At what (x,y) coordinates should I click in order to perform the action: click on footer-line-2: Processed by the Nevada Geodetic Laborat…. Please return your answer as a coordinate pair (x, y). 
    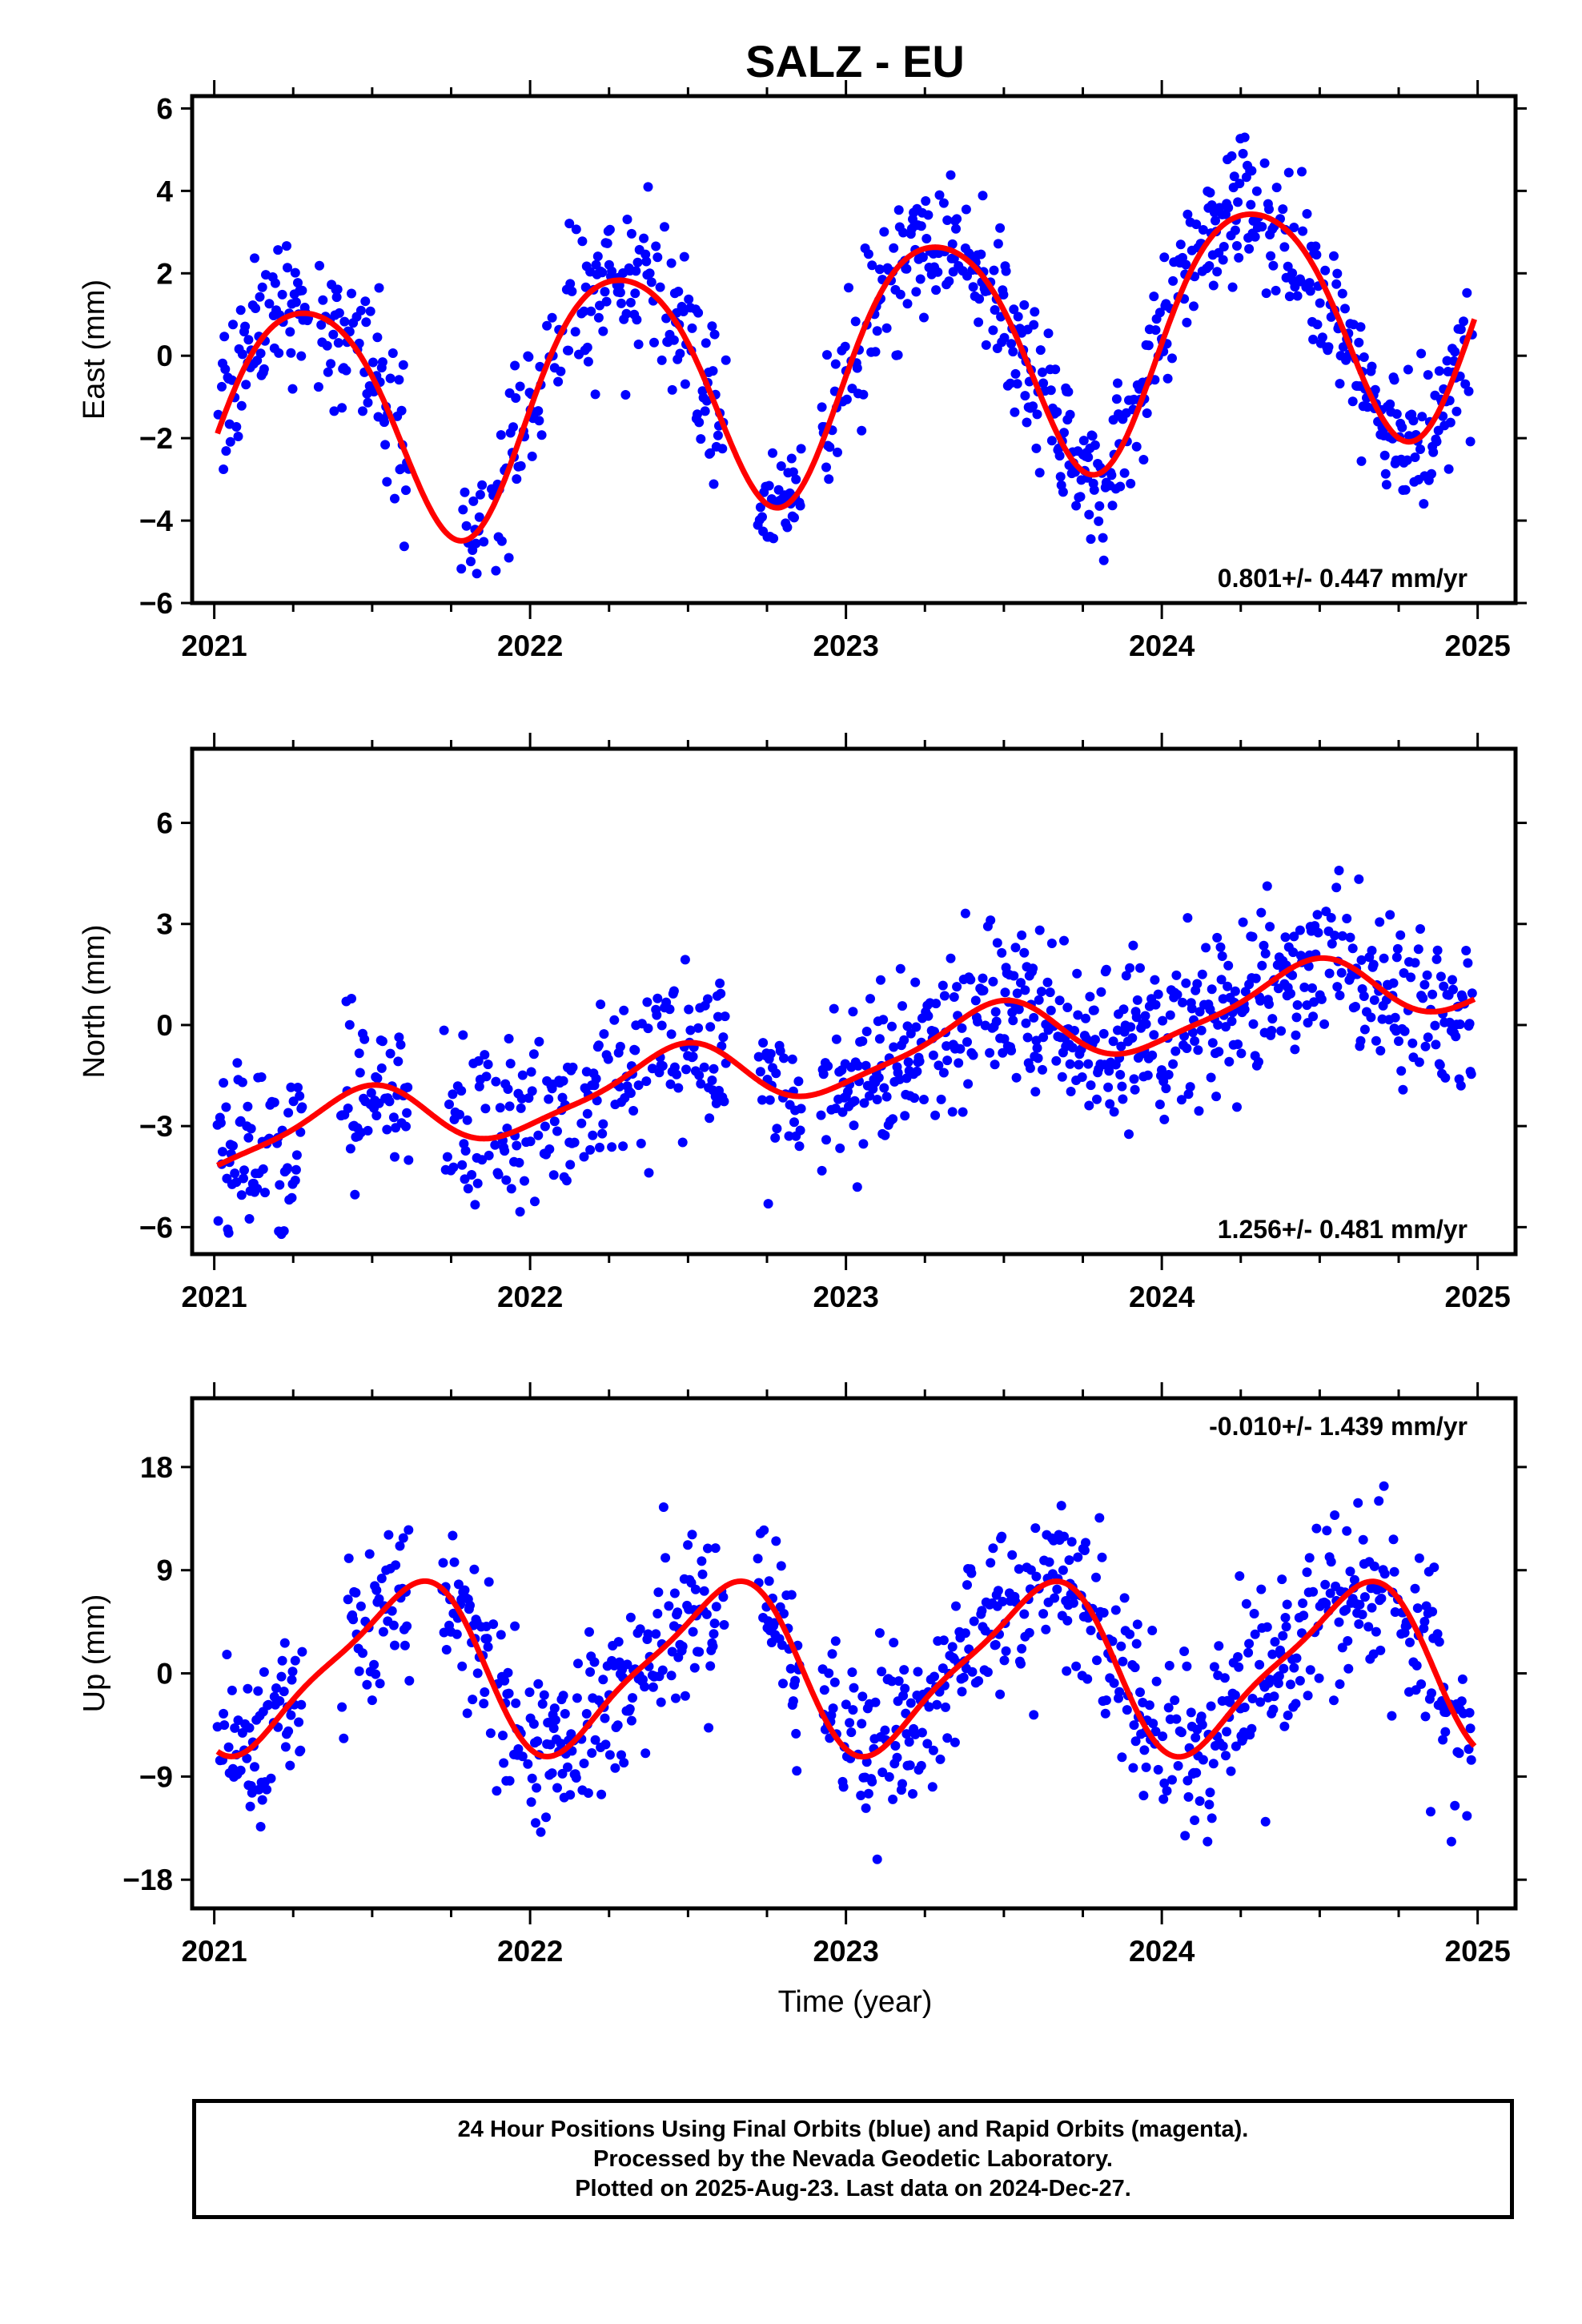
    Looking at the image, I should click on (853, 2158).